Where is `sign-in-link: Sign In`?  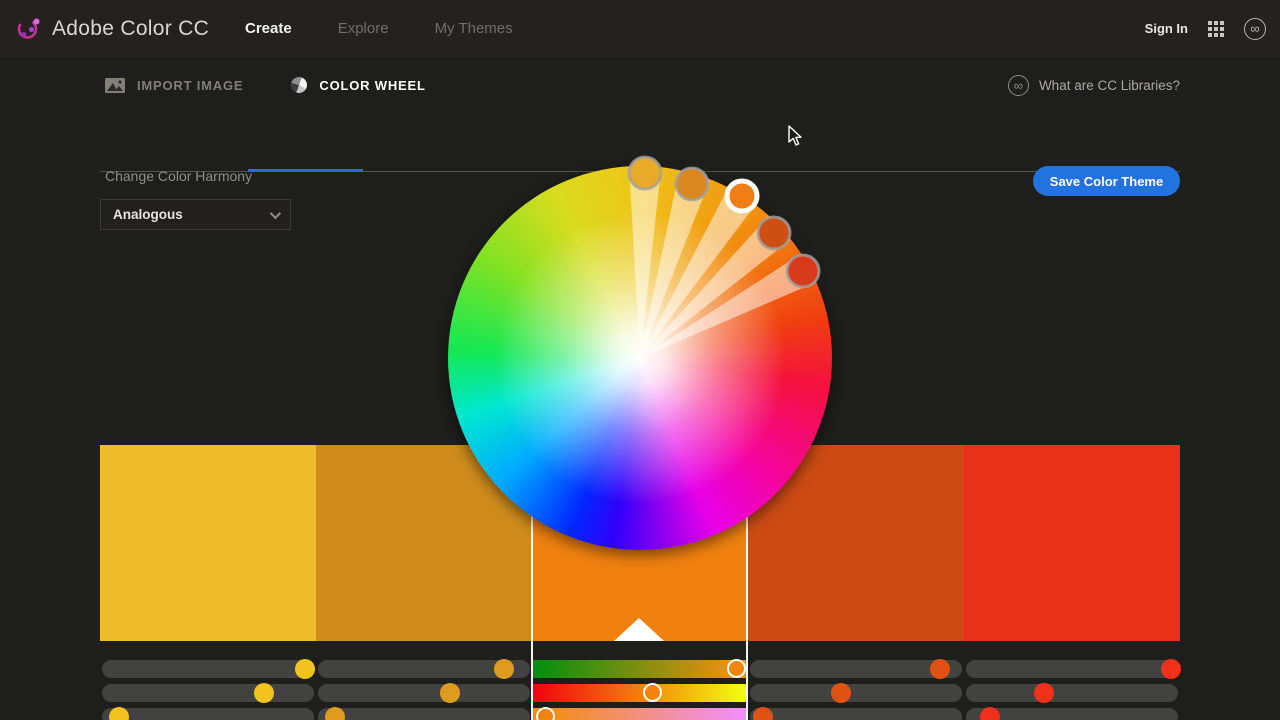 sign-in-link: Sign In is located at coordinates (1166, 28).